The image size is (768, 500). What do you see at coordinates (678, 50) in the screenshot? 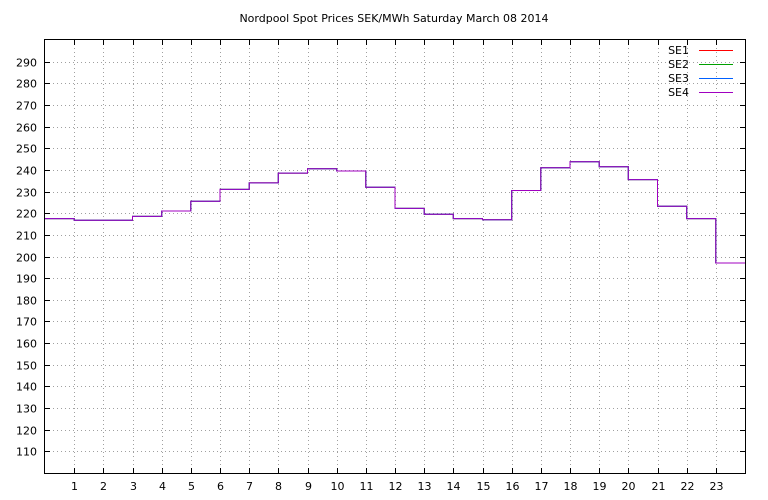
I see `legend-label: SE1` at bounding box center [678, 50].